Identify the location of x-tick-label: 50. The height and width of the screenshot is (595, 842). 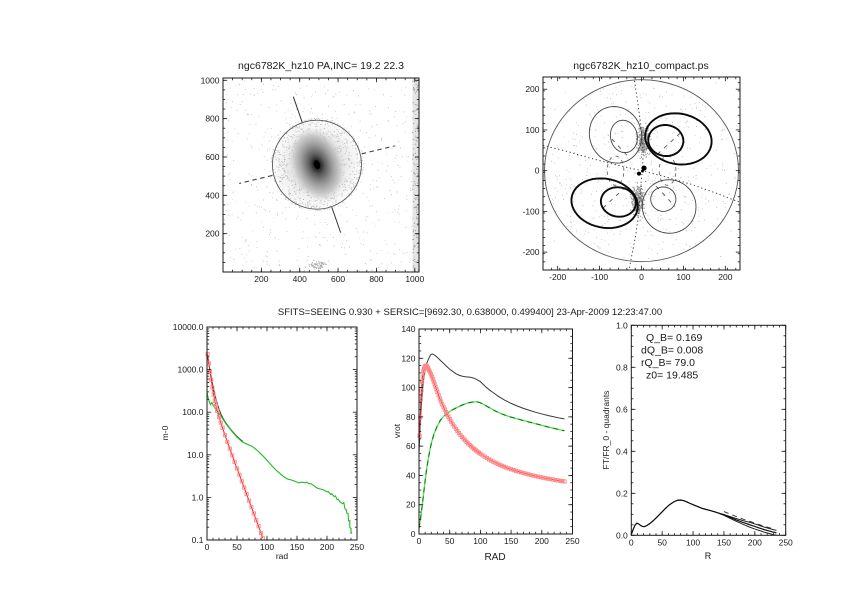
(662, 542).